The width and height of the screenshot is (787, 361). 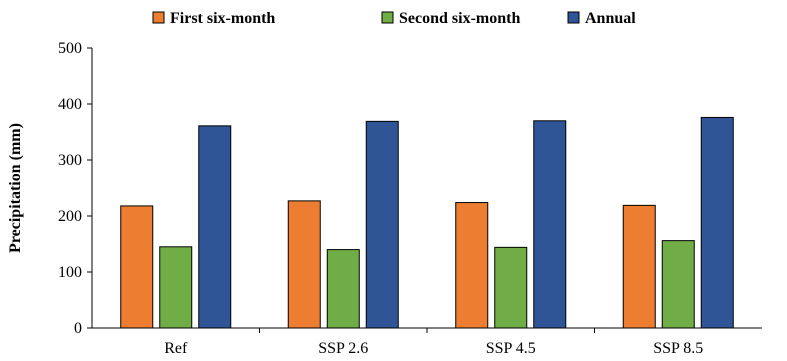 I want to click on y-tick-label: 200, so click(x=70, y=216).